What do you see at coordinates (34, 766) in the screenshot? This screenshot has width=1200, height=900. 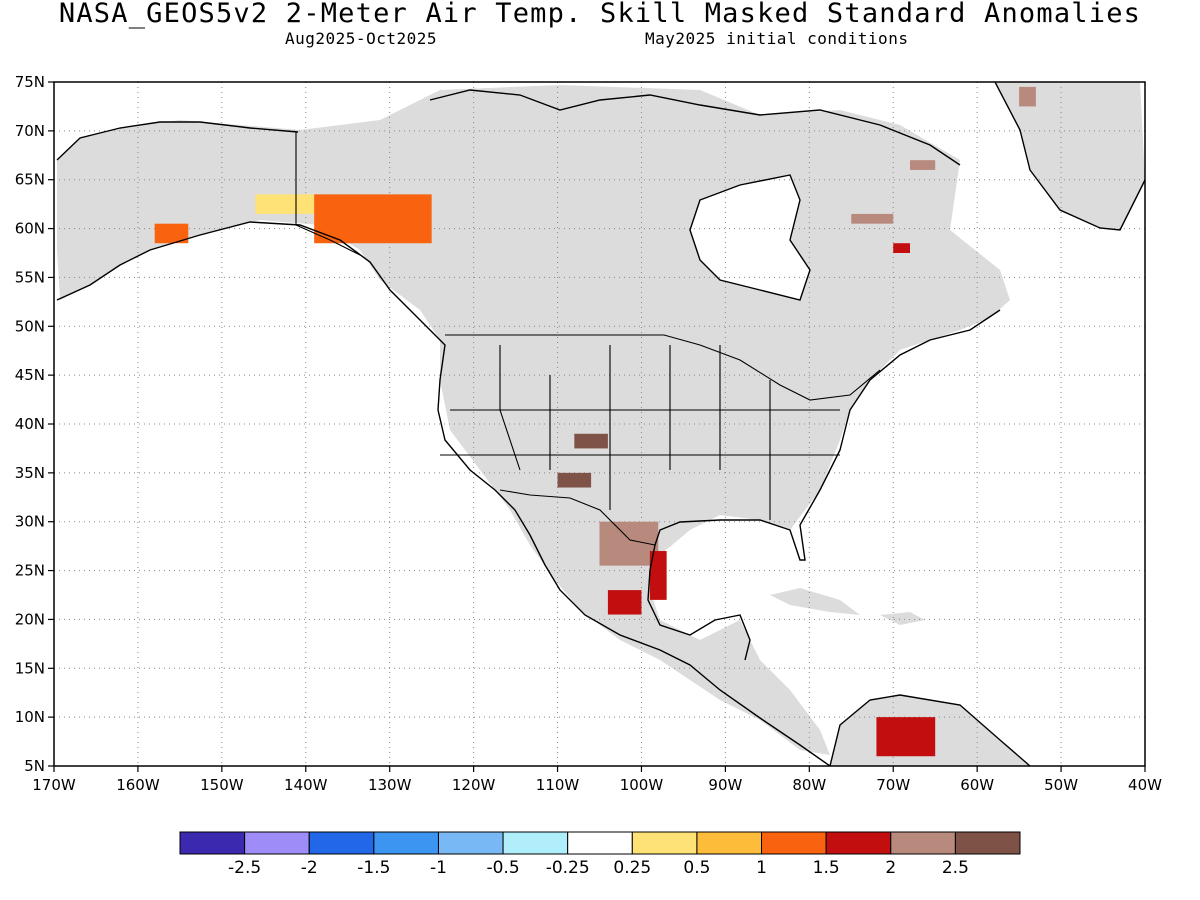 I see `lat-tick-label: 5N` at bounding box center [34, 766].